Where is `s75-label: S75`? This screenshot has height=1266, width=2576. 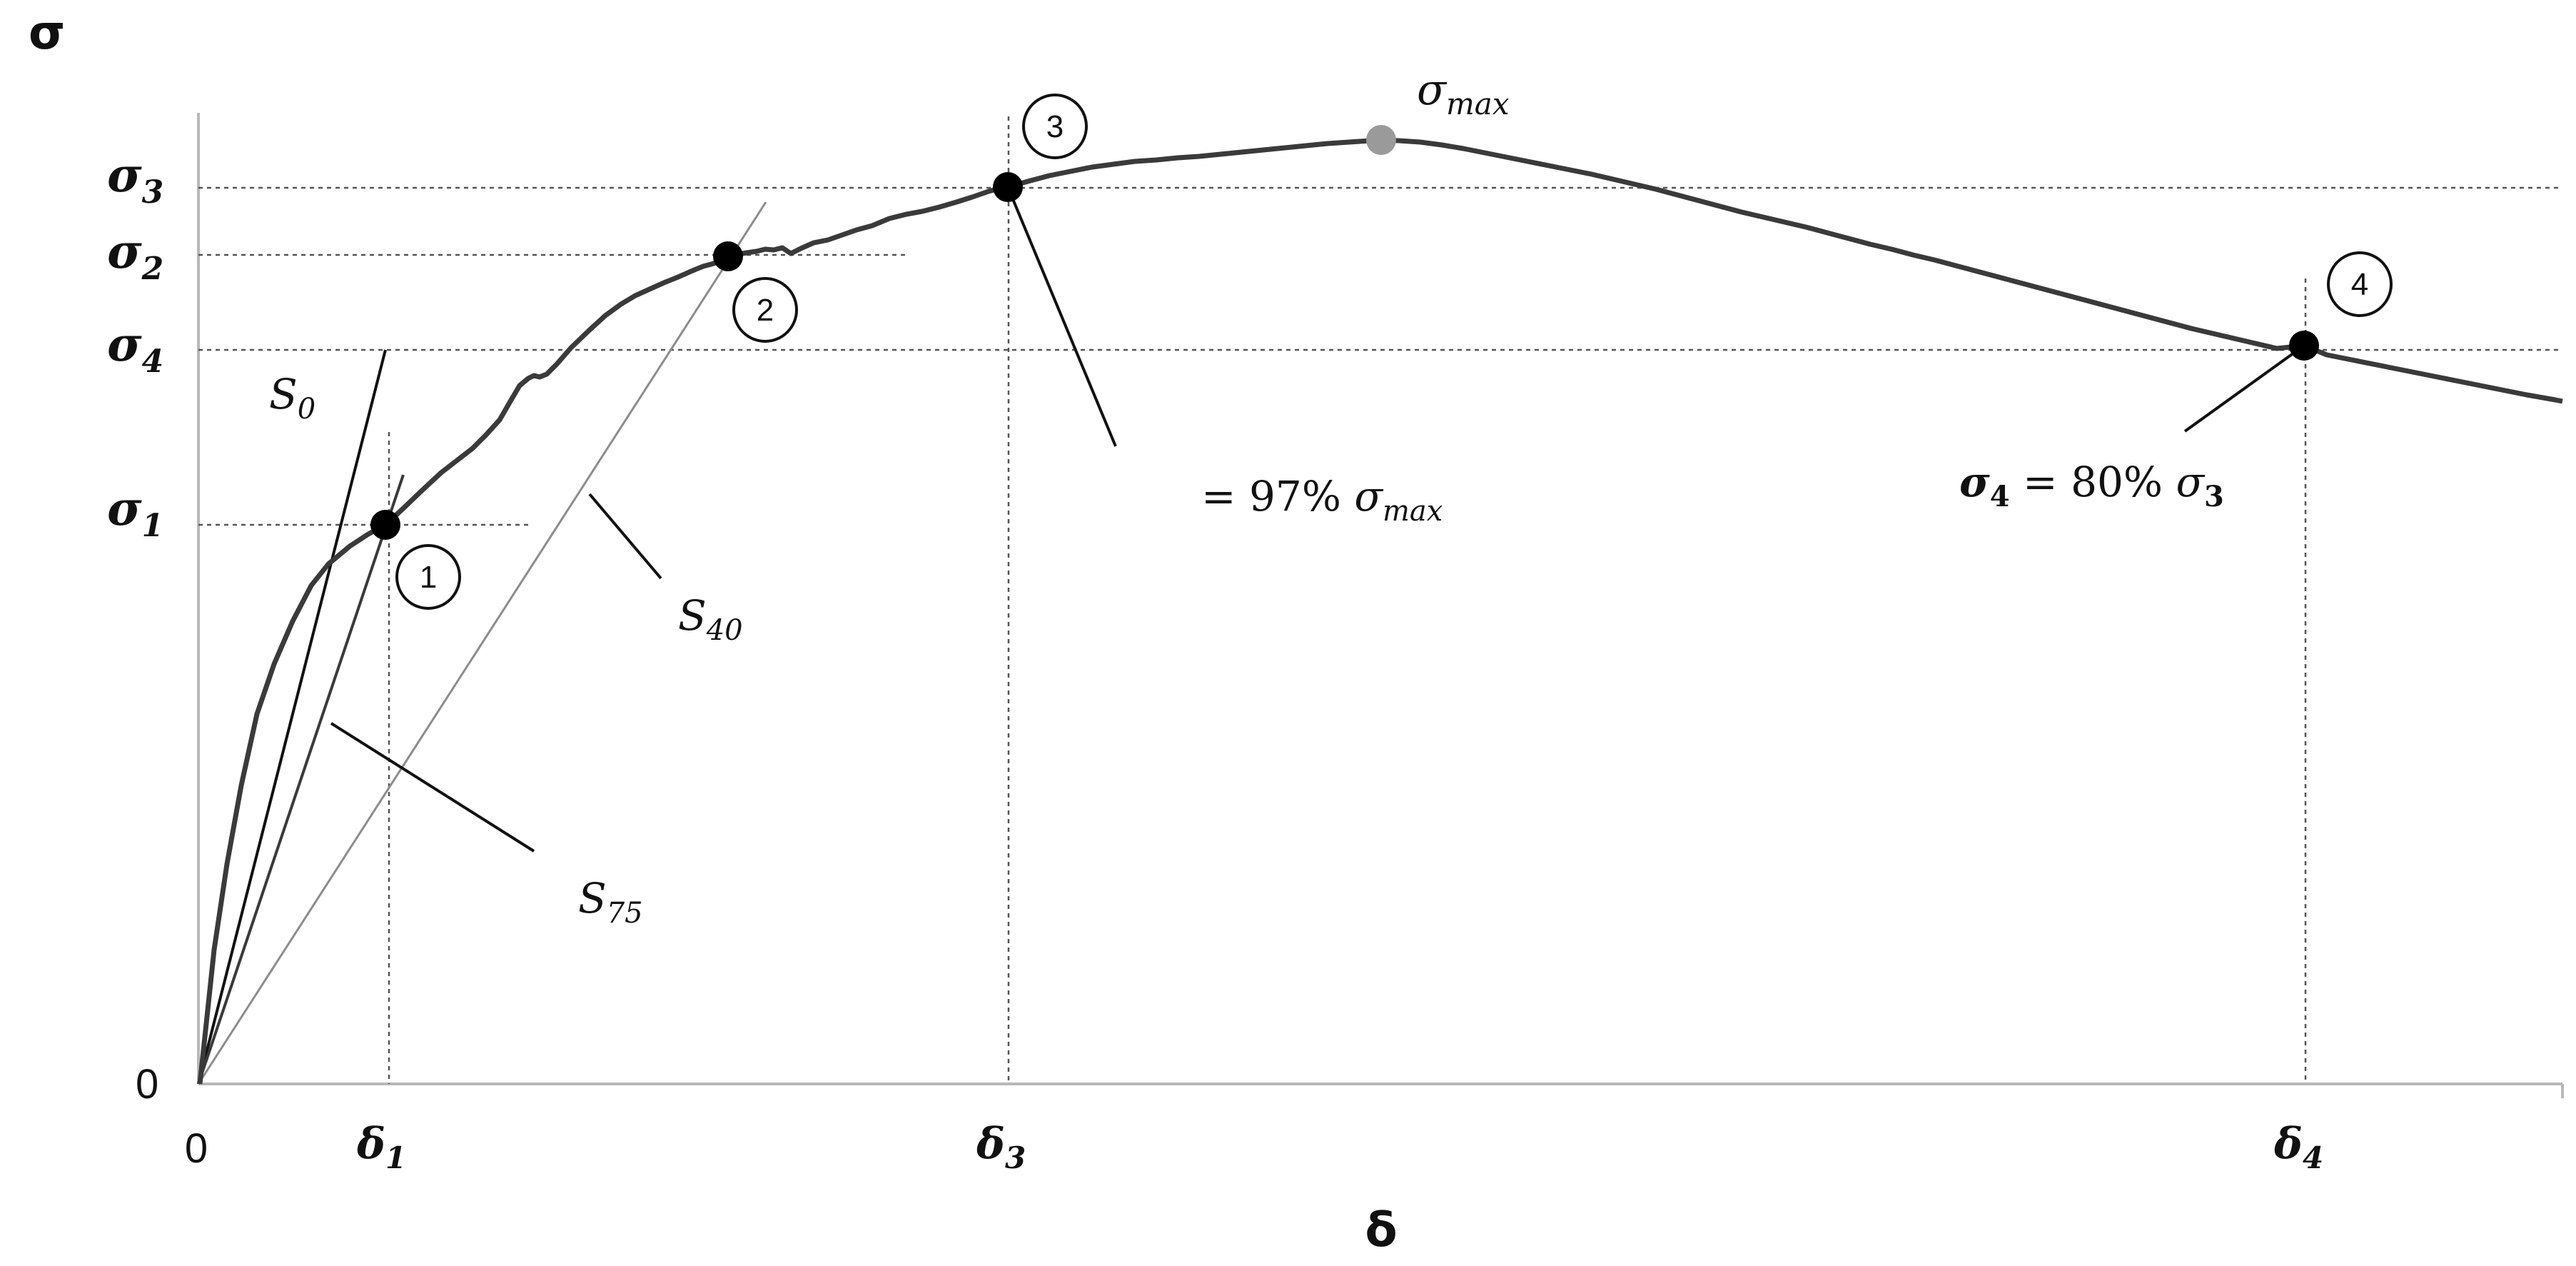 s75-label: S75 is located at coordinates (610, 902).